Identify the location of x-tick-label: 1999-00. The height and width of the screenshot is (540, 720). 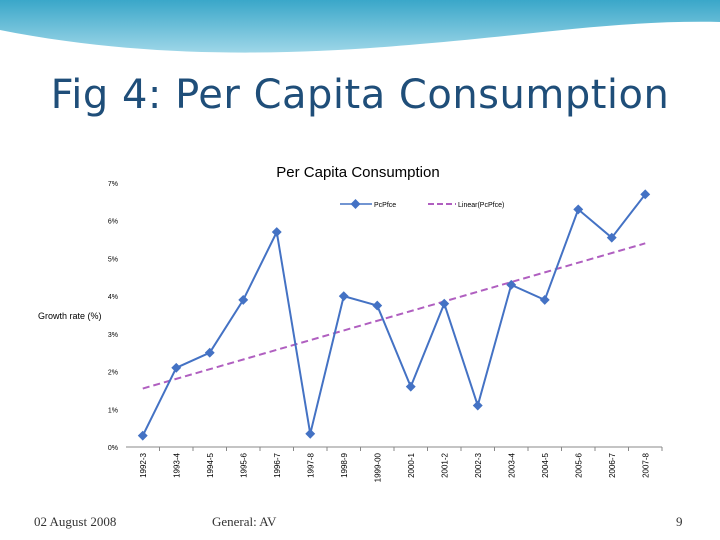
(377, 467).